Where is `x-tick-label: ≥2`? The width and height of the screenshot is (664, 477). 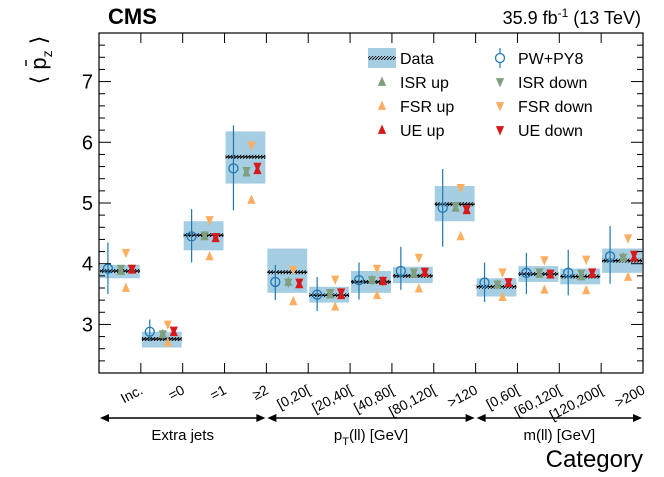 x-tick-label: ≥2 is located at coordinates (260, 391).